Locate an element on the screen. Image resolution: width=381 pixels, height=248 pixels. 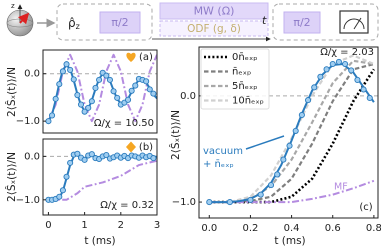
vacuum-label: vacuum is located at coordinates (223, 151).